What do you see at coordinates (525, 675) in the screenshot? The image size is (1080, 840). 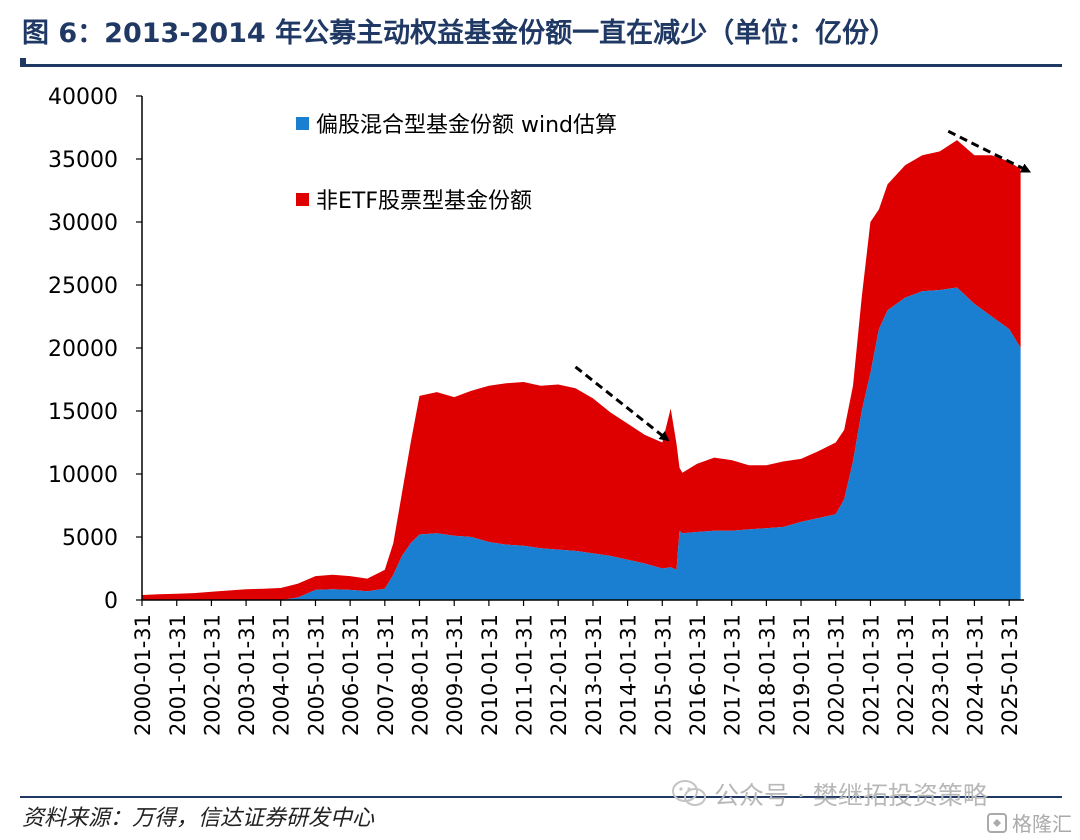 I see `x-tick-label: 2011-01-31` at bounding box center [525, 675].